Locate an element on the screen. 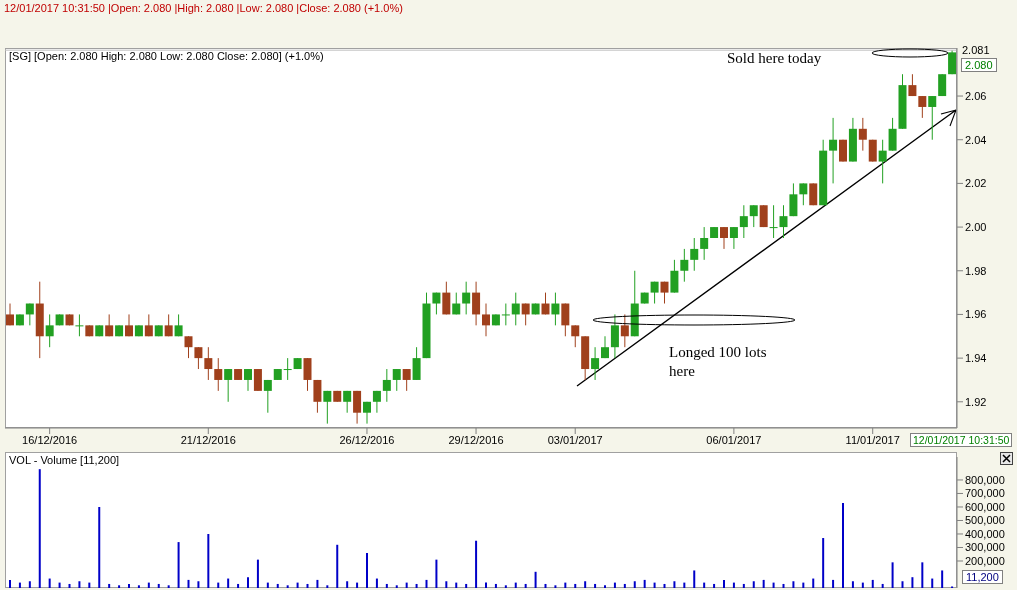 This screenshot has height=590, width=1017. y-tick-label: 2.02 is located at coordinates (976, 183).